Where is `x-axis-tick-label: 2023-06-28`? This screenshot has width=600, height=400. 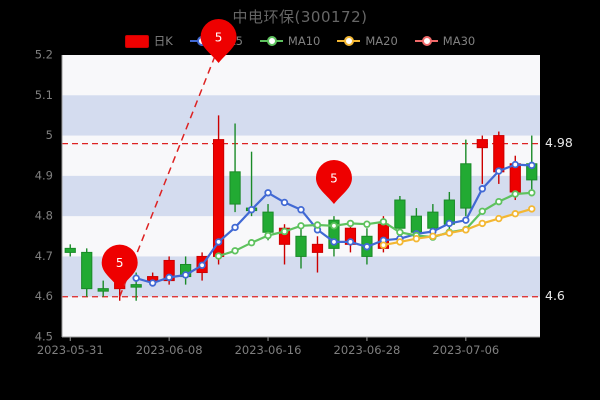
x-axis-tick-label: 2023-06-28 is located at coordinates (367, 350).